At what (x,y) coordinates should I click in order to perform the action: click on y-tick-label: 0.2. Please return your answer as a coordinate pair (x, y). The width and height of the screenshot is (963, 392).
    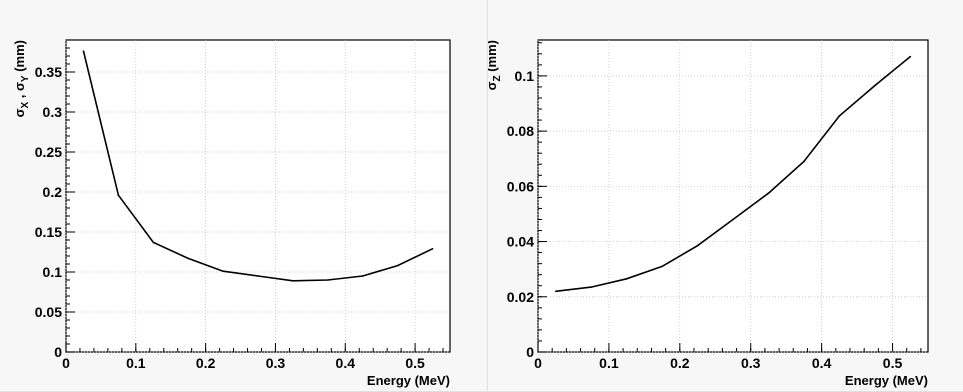
    Looking at the image, I should click on (53, 192).